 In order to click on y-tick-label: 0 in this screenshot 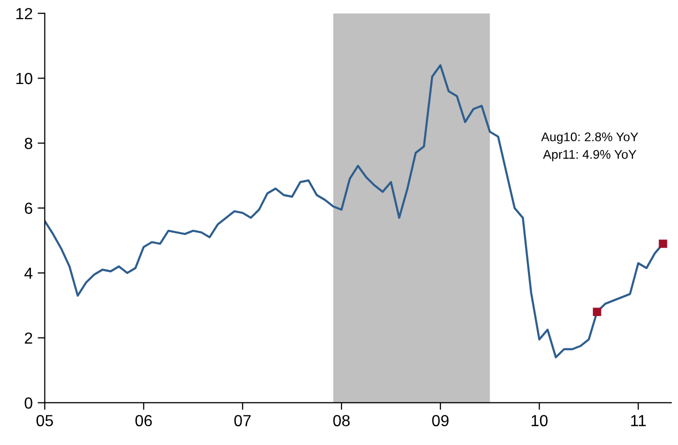, I will do `click(28, 403)`.